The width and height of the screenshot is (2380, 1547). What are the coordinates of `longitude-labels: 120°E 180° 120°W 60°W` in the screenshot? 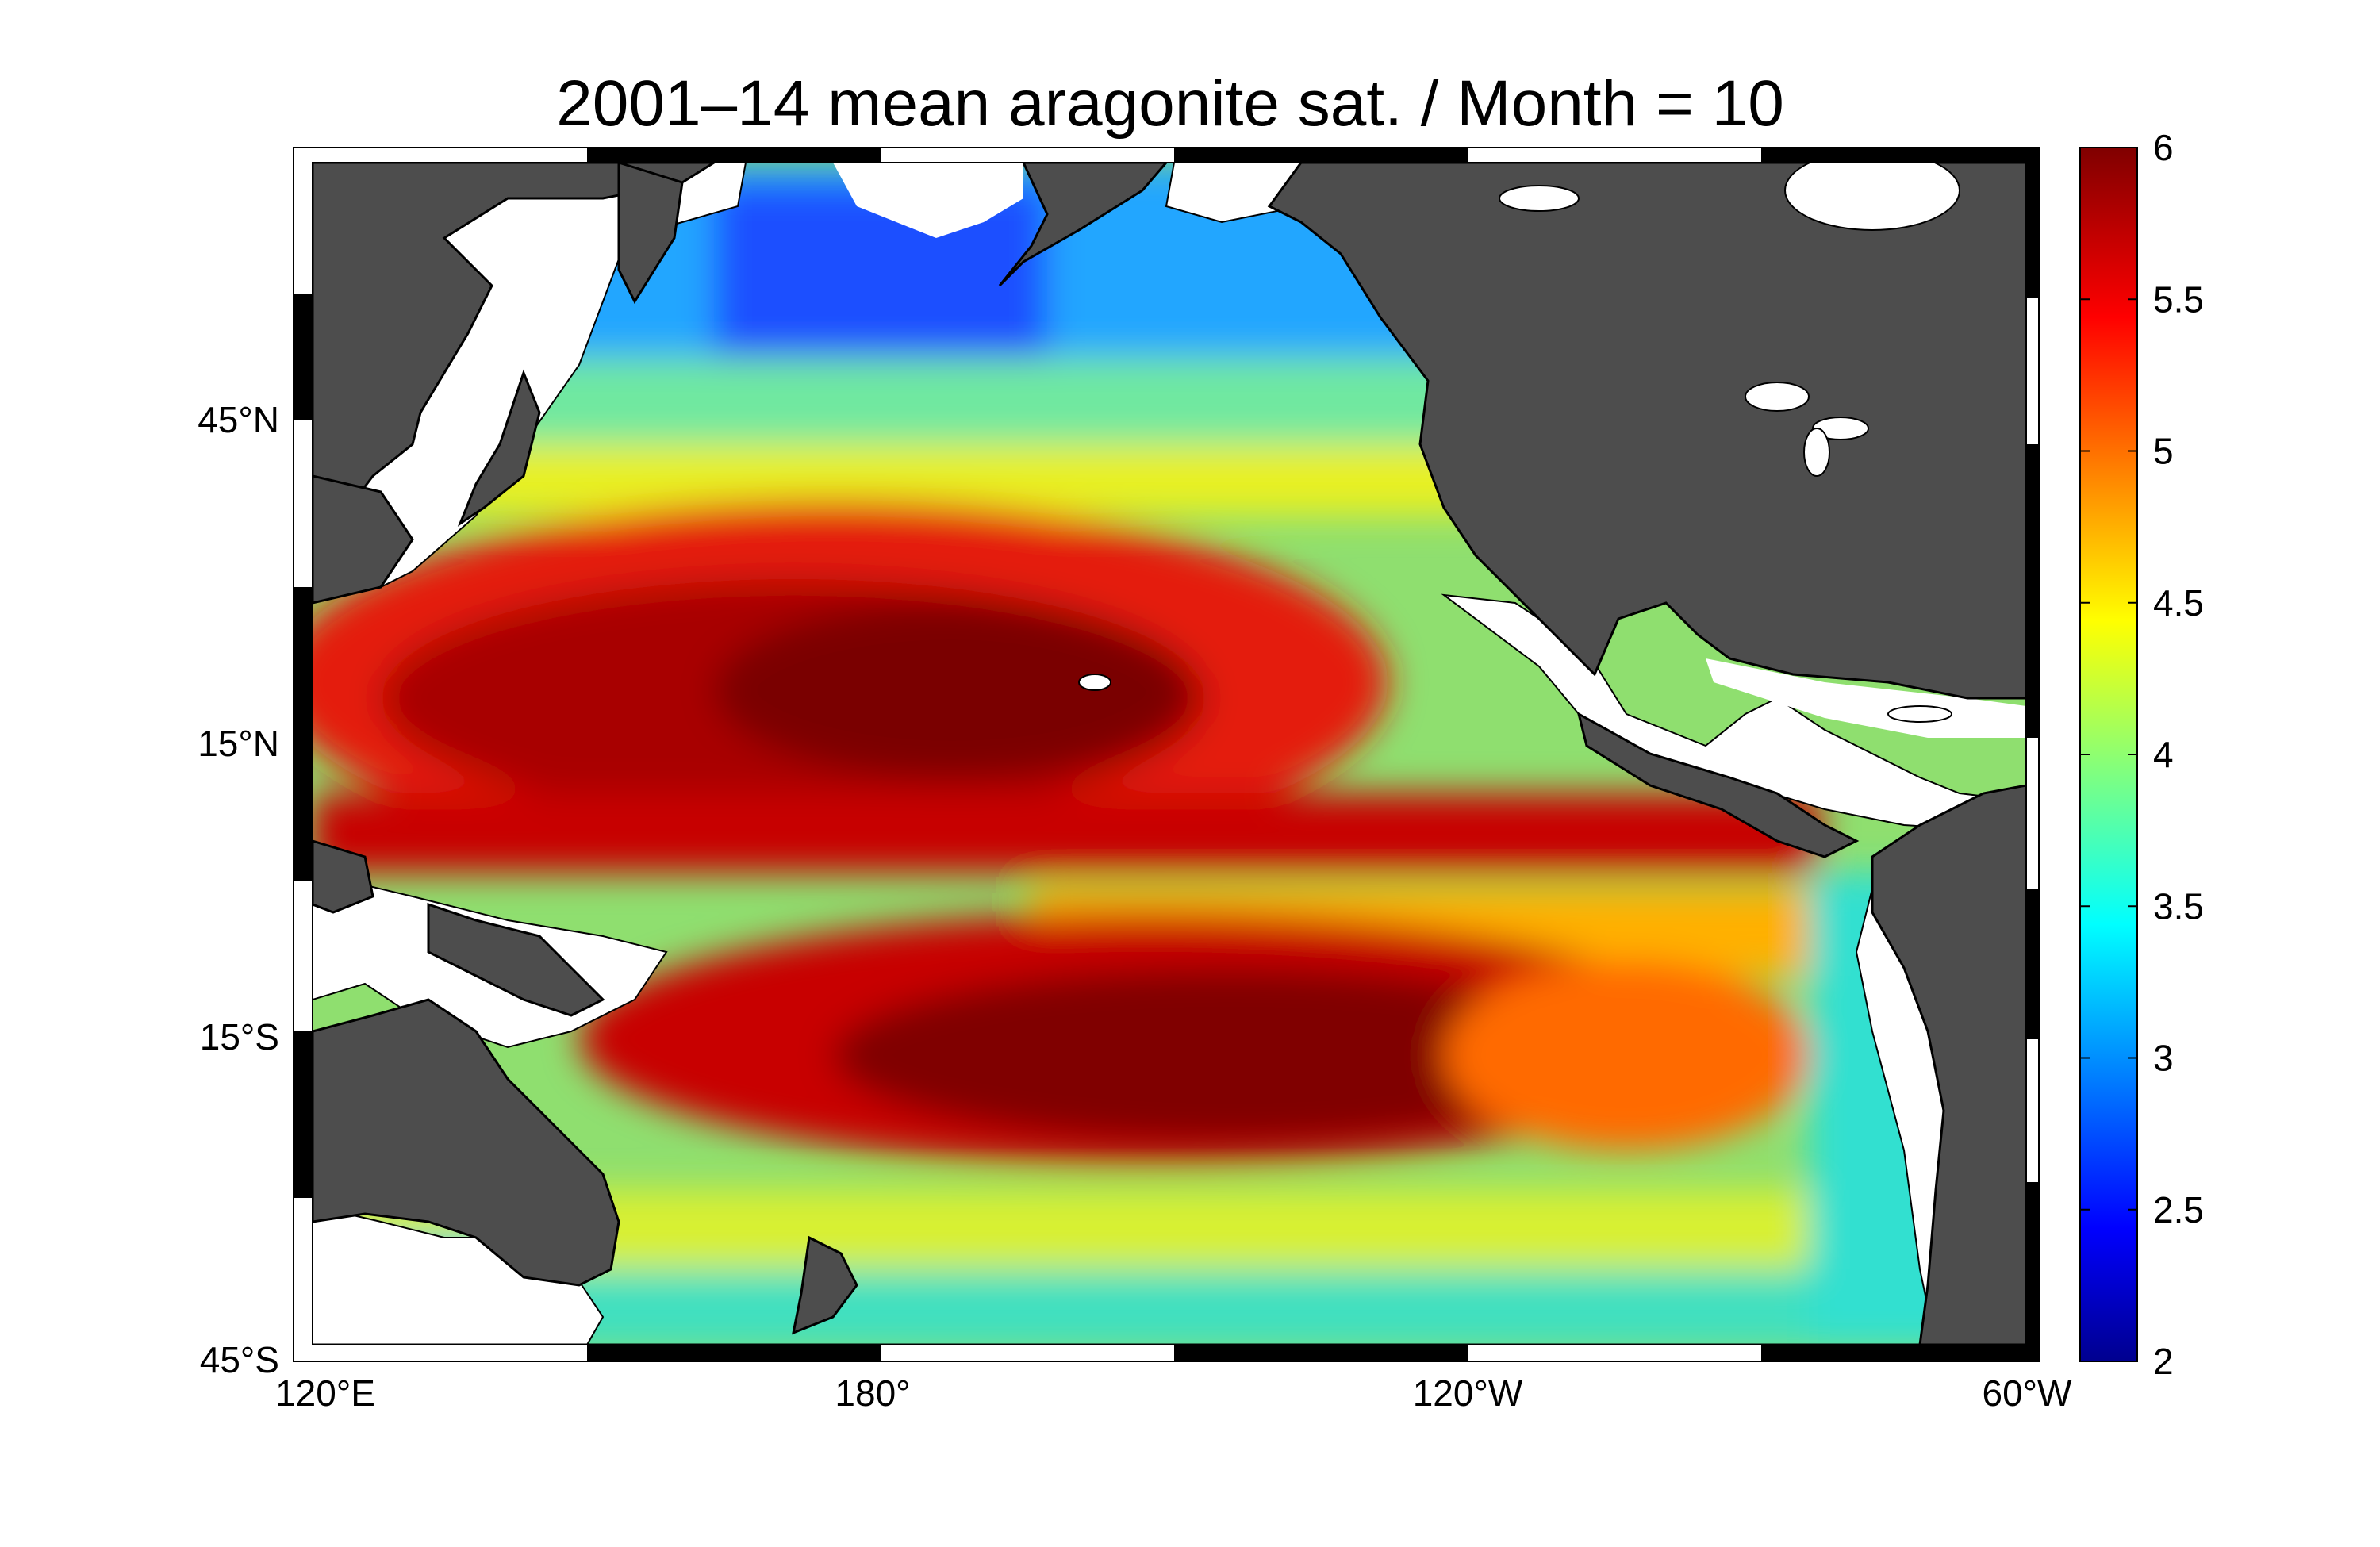 It's located at (1173, 1393).